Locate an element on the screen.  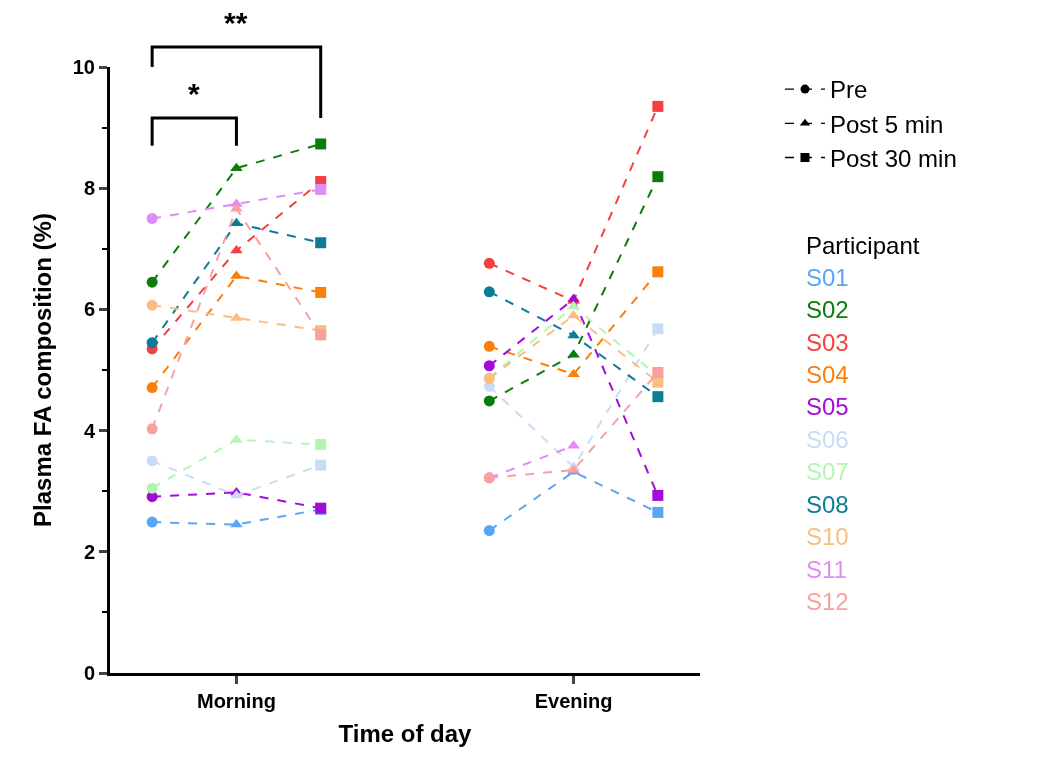
y-tick-label: 8 is located at coordinates (89, 188).